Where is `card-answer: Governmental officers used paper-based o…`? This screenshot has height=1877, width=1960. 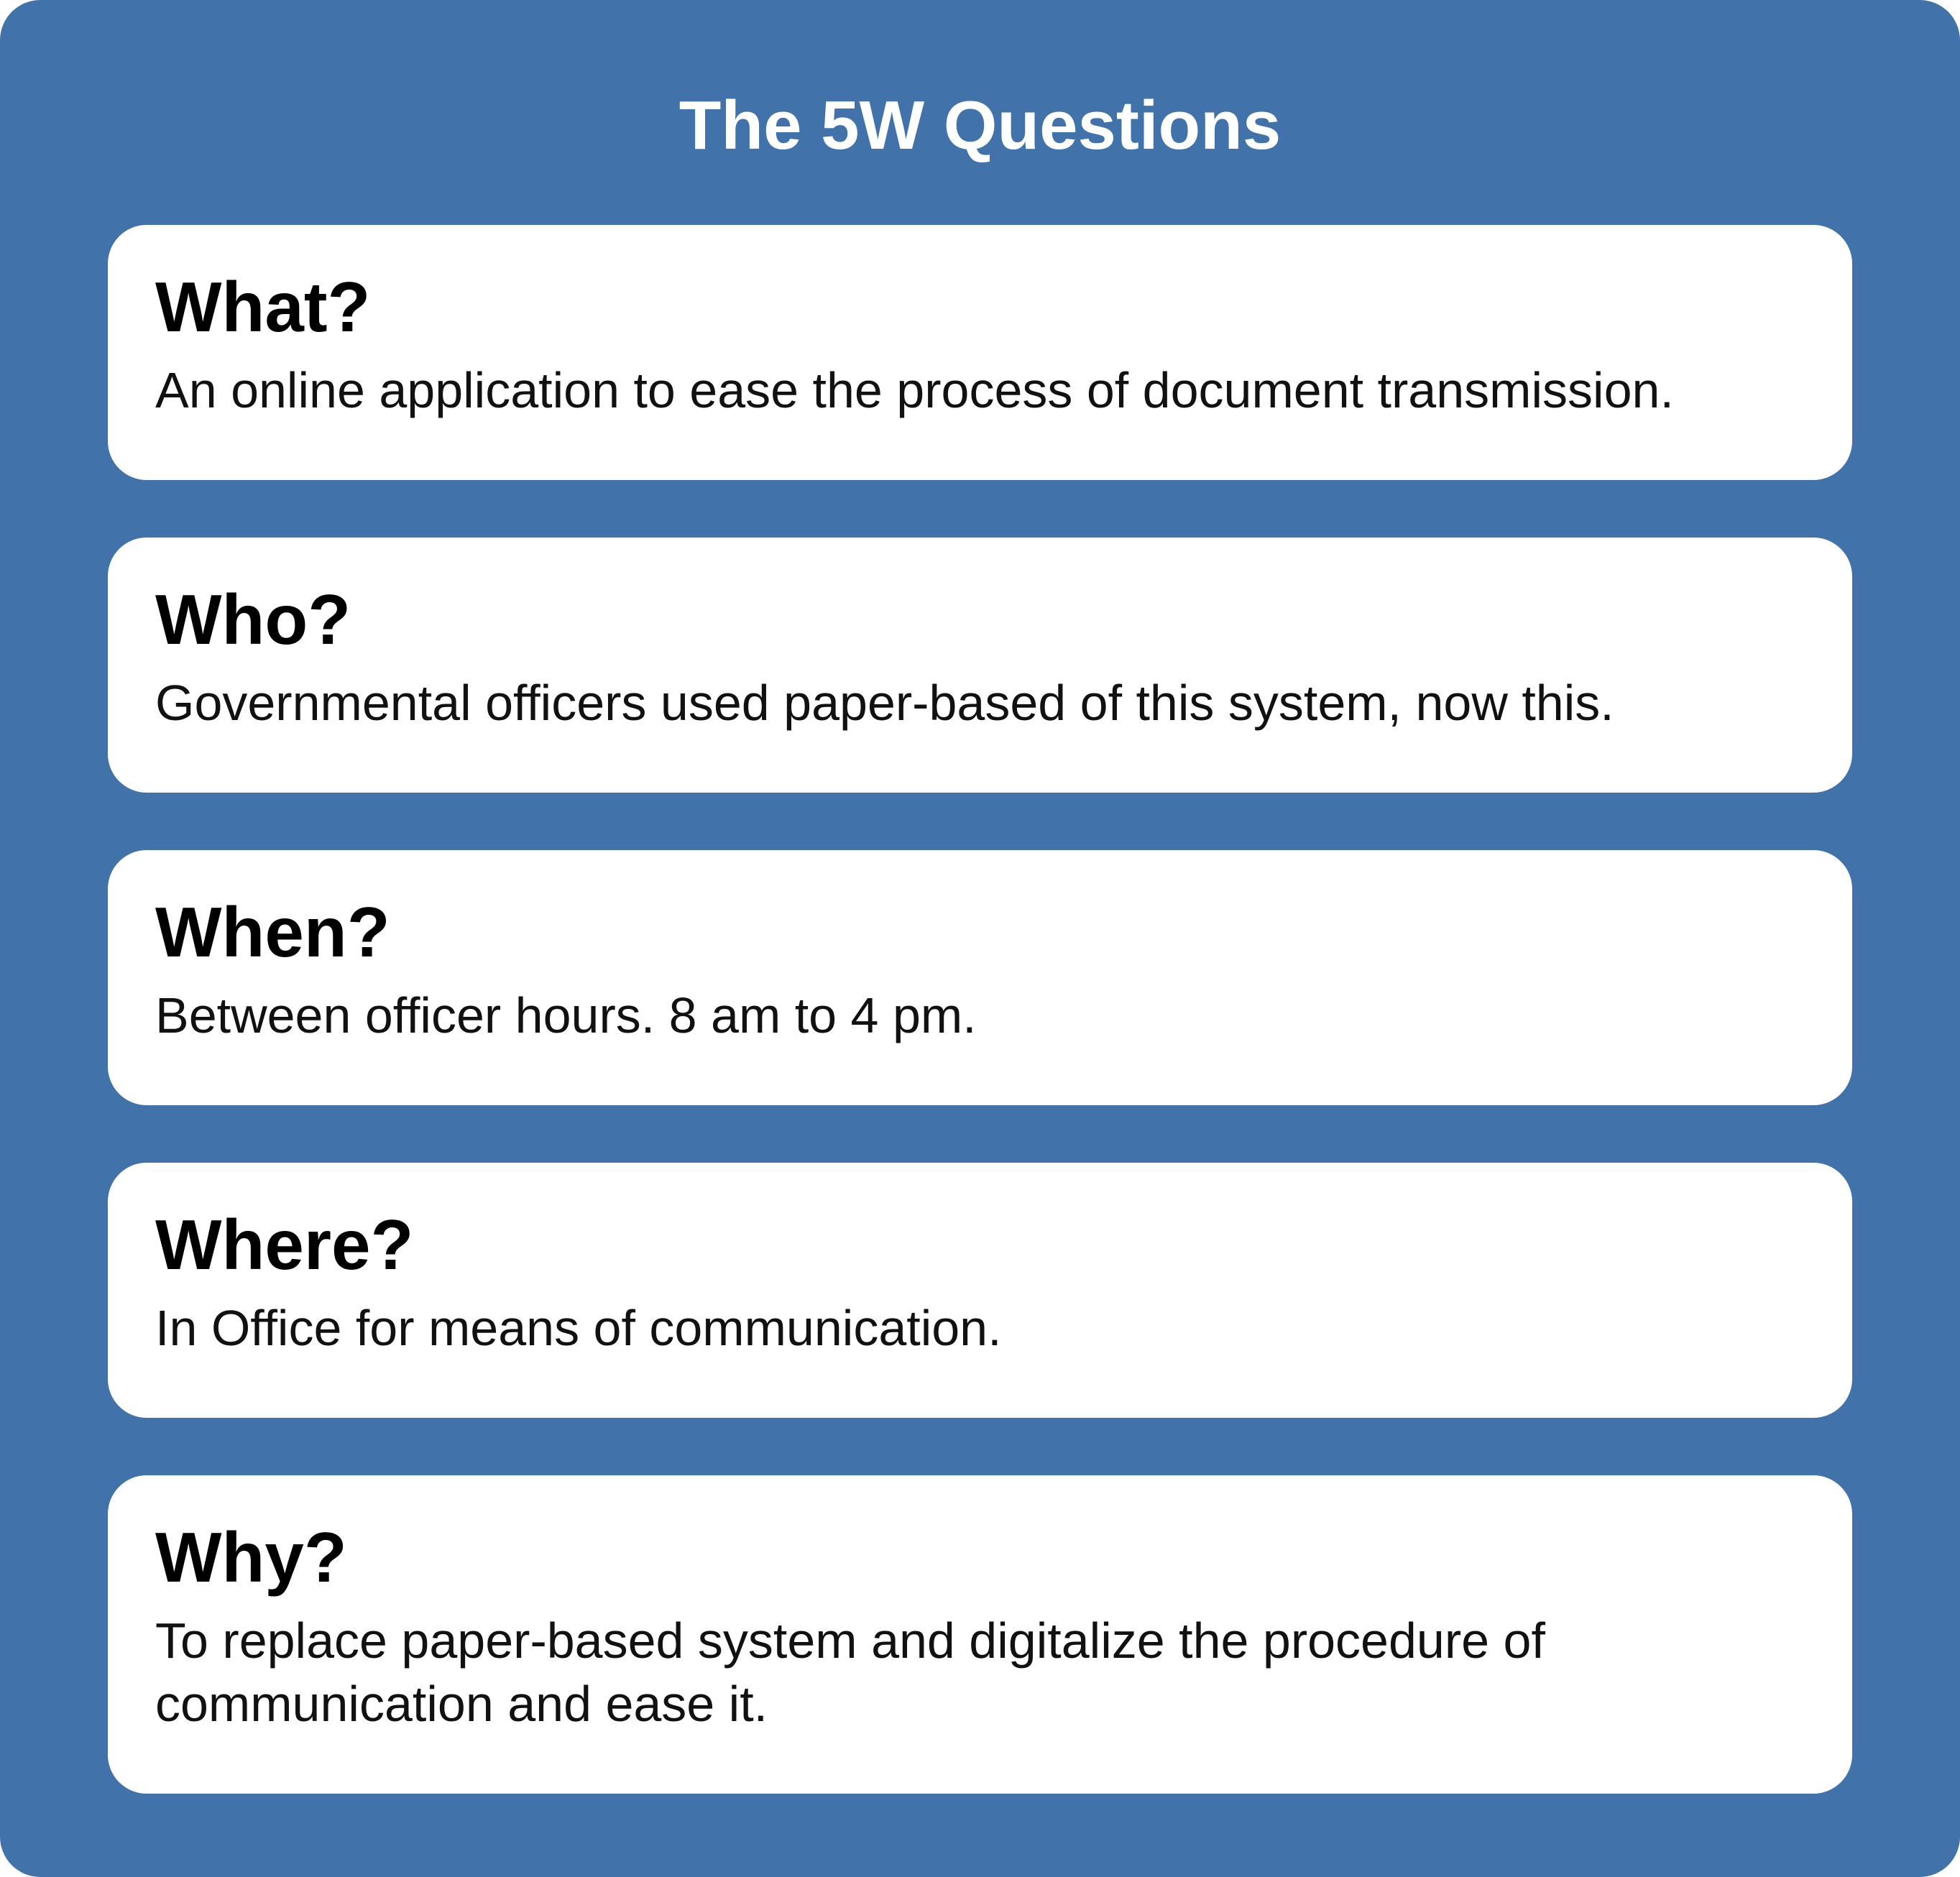
card-answer: Governmental officers used paper-based o… is located at coordinates (884, 703).